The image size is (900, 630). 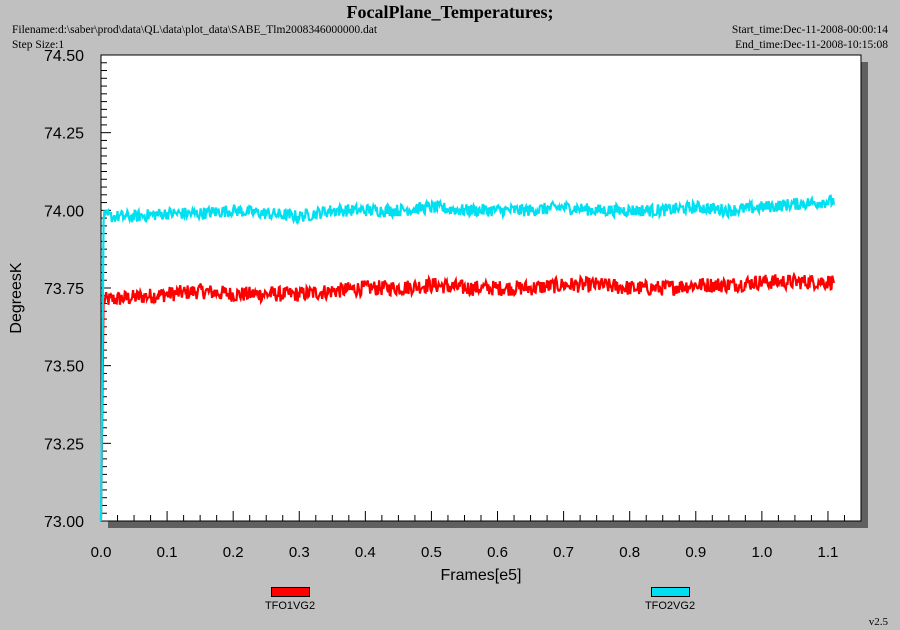 What do you see at coordinates (670, 606) in the screenshot?
I see `legend-label-tfo2vg2: TFO2VG2` at bounding box center [670, 606].